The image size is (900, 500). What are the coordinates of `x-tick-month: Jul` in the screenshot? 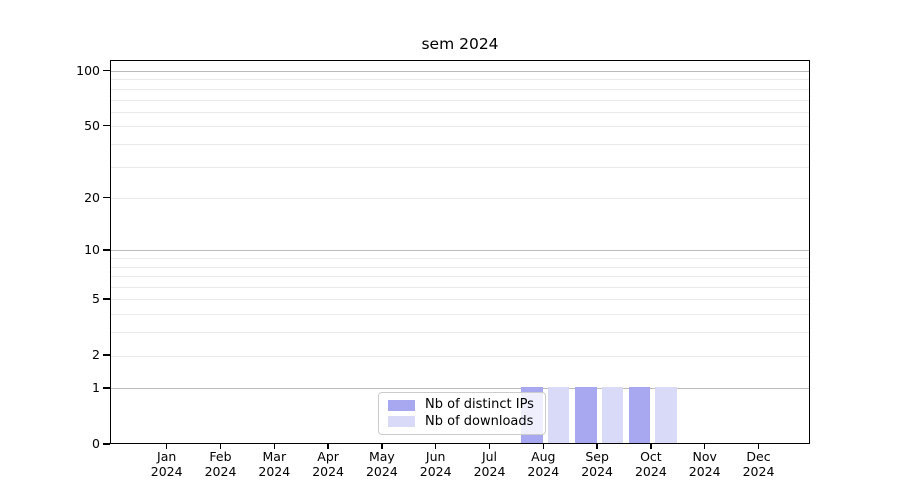 It's located at (489, 456).